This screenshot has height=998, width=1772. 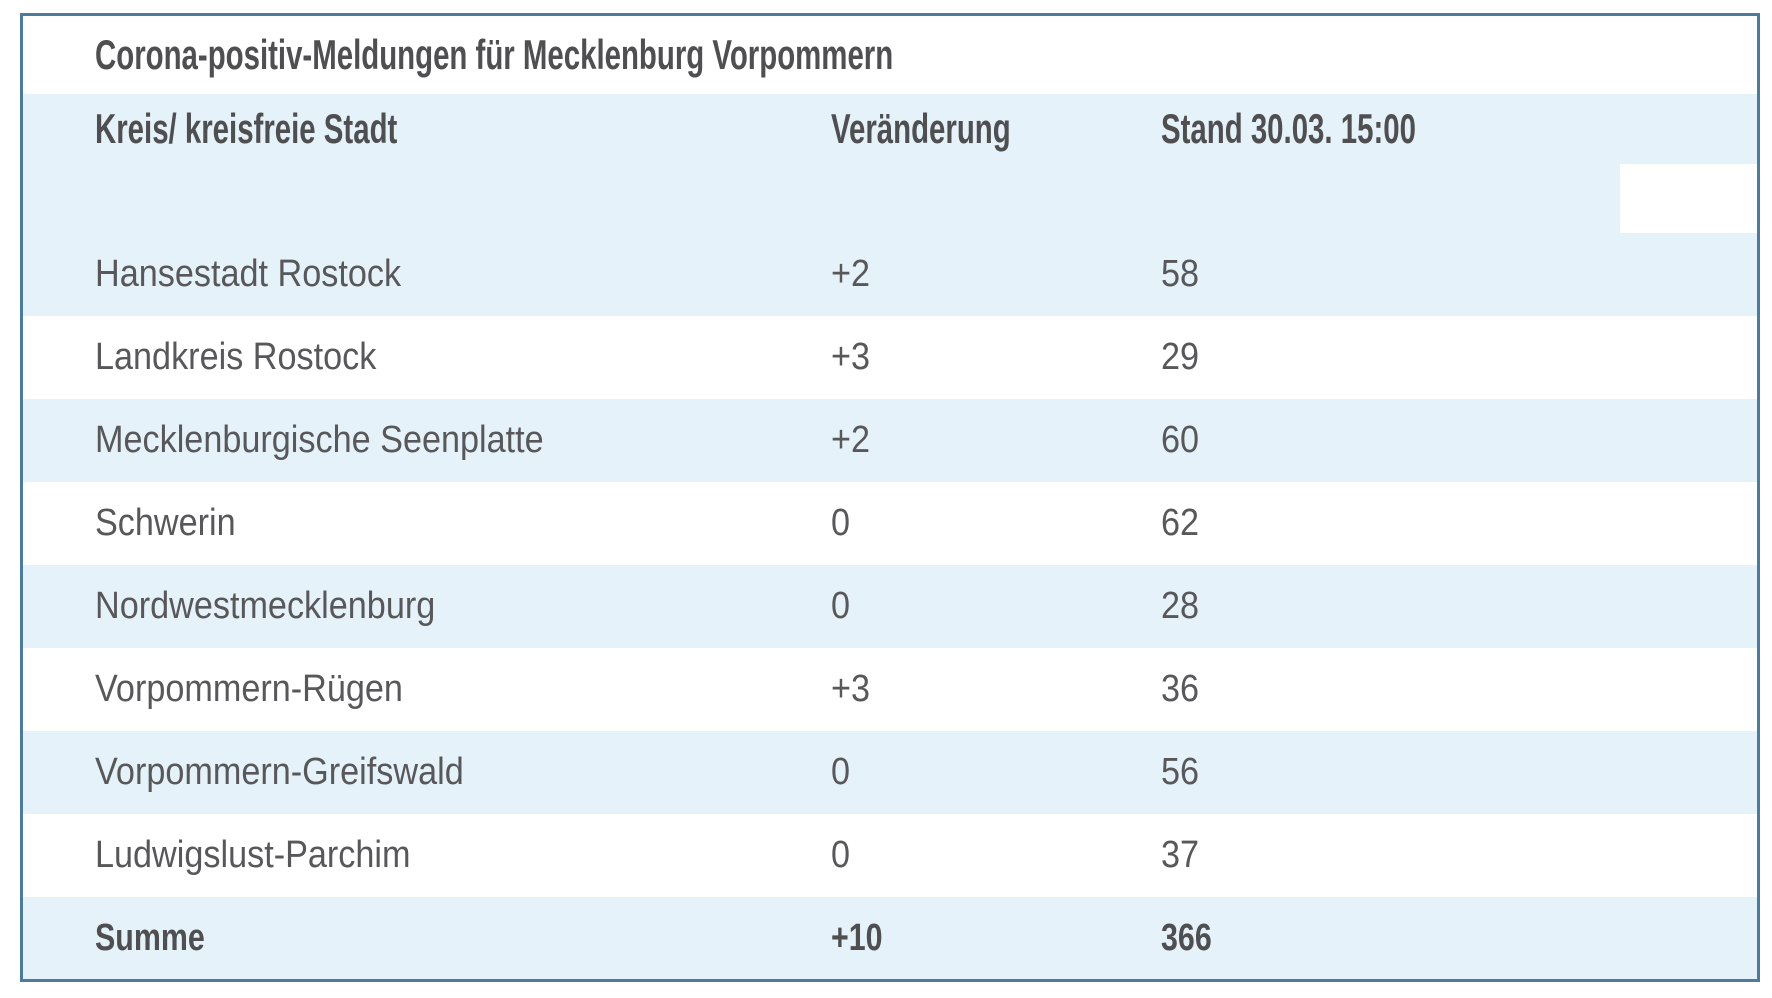 I want to click on table-row: Nordwestmecklenburg 0 28, so click(x=890, y=606).